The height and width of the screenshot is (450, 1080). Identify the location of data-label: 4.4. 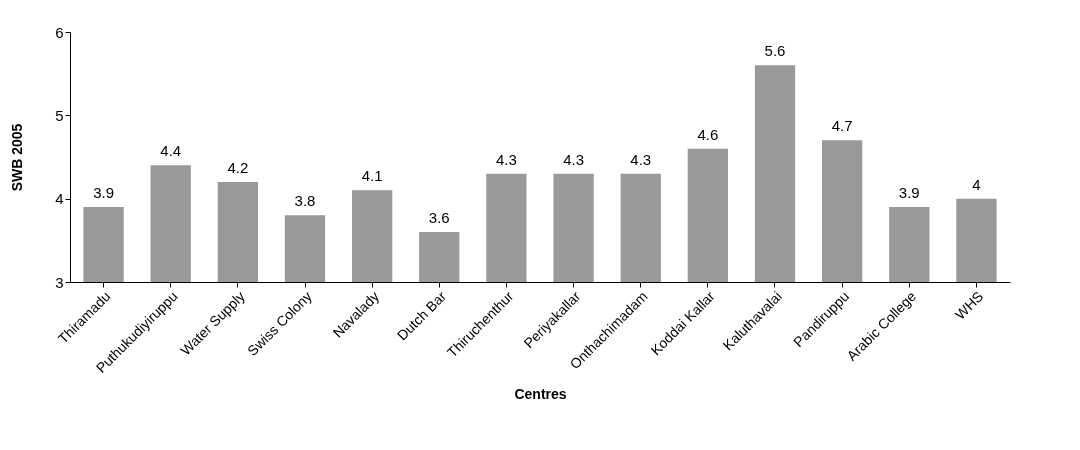
(171, 151).